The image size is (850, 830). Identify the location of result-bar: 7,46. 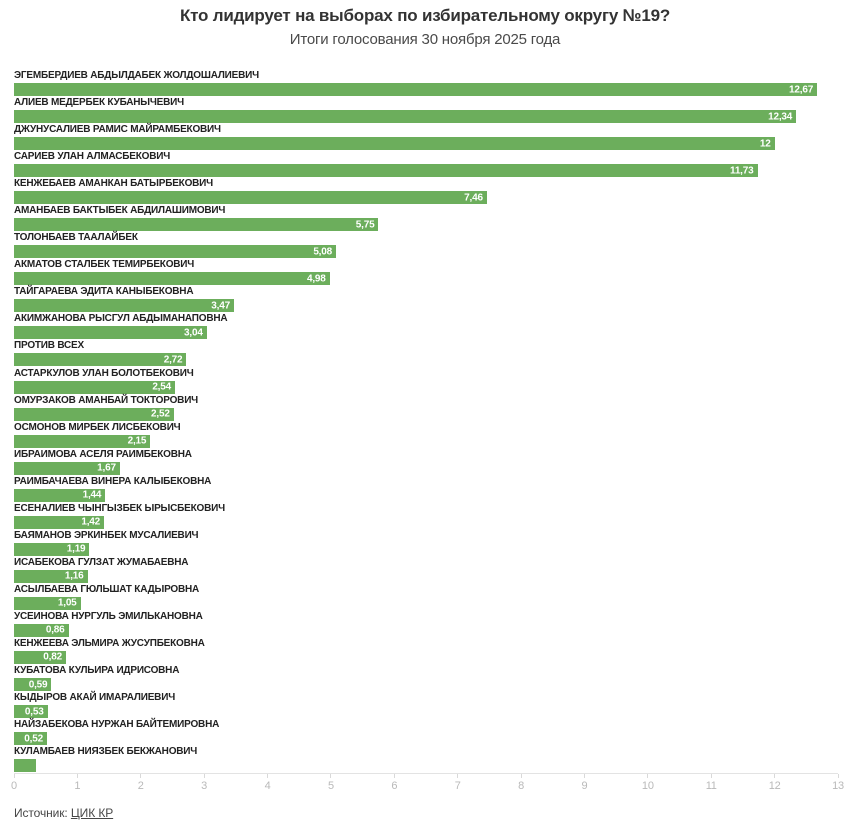
(250, 198).